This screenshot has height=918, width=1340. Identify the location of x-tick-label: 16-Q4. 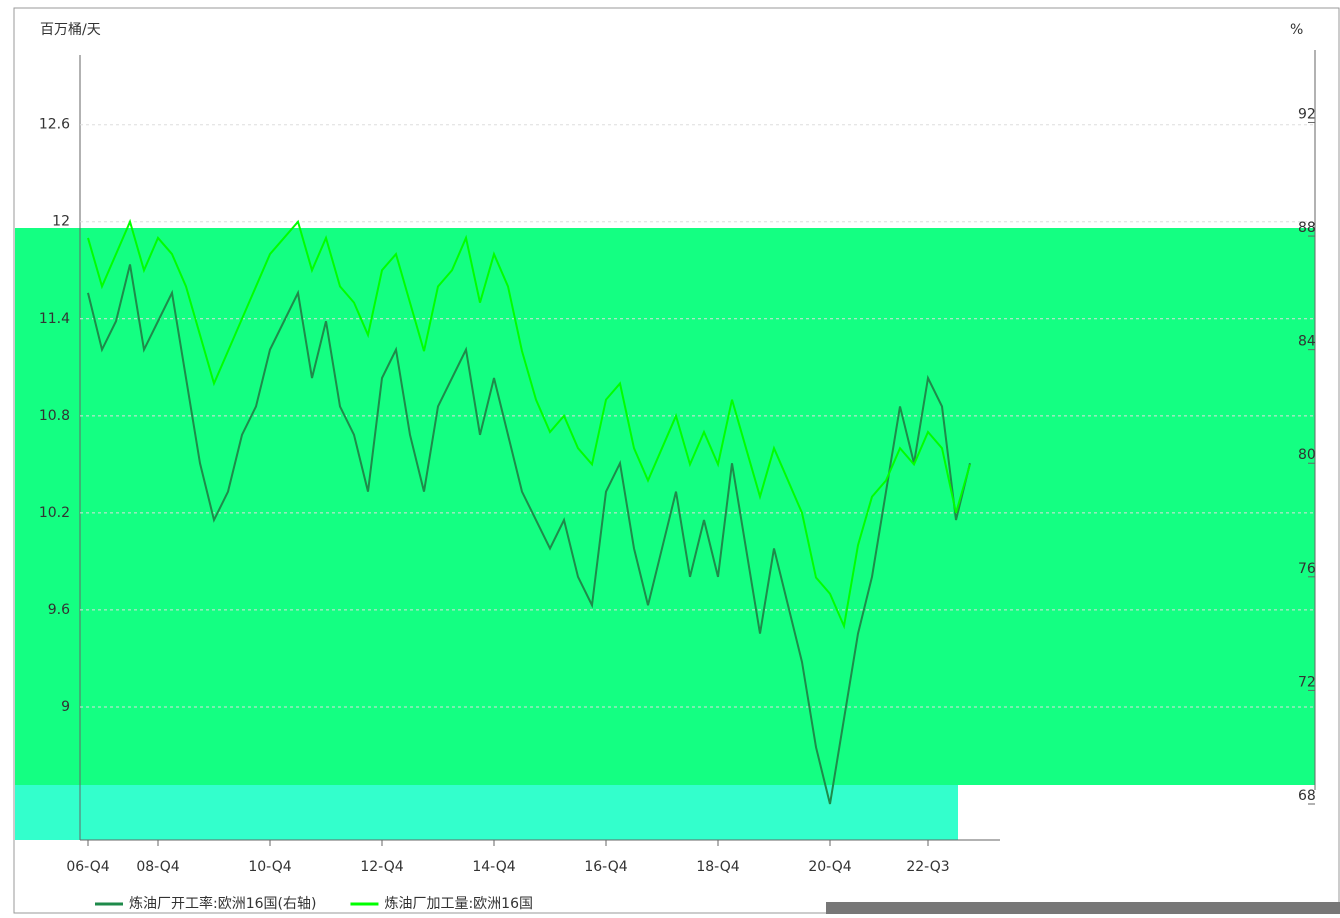
(605, 867).